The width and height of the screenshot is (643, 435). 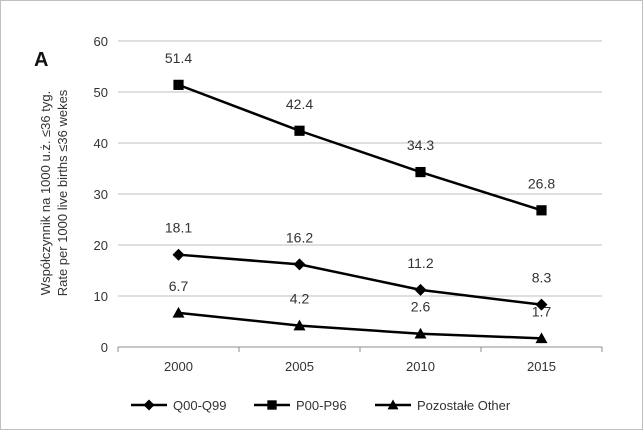 I want to click on data-label: 34.3, so click(x=420, y=145).